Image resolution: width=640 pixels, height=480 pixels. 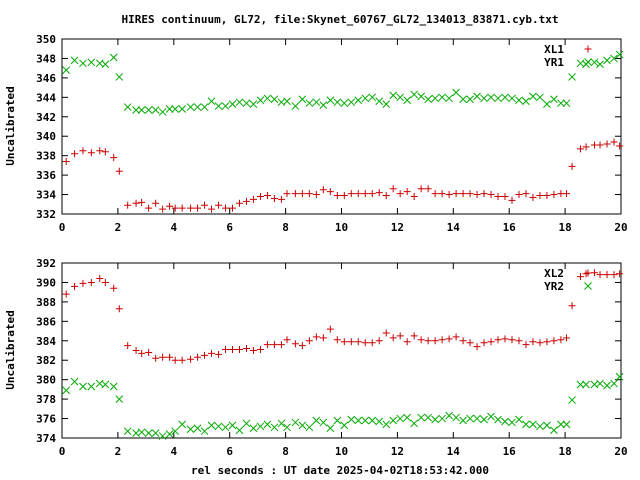 What do you see at coordinates (554, 286) in the screenshot?
I see `legend-label: YR2` at bounding box center [554, 286].